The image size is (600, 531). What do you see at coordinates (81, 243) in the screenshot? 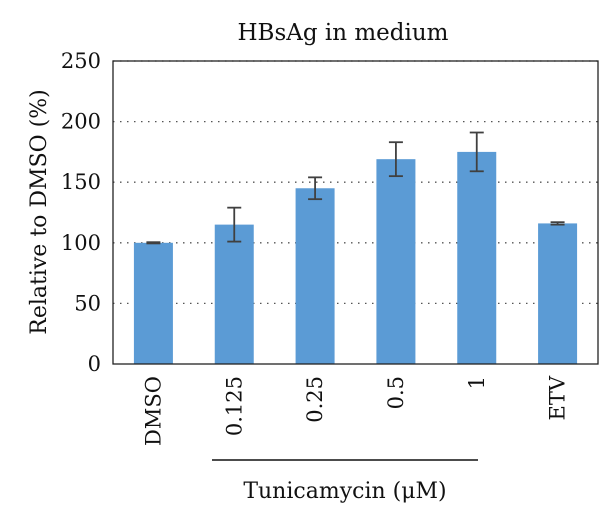
I see `y-tick-label: 100` at bounding box center [81, 243].